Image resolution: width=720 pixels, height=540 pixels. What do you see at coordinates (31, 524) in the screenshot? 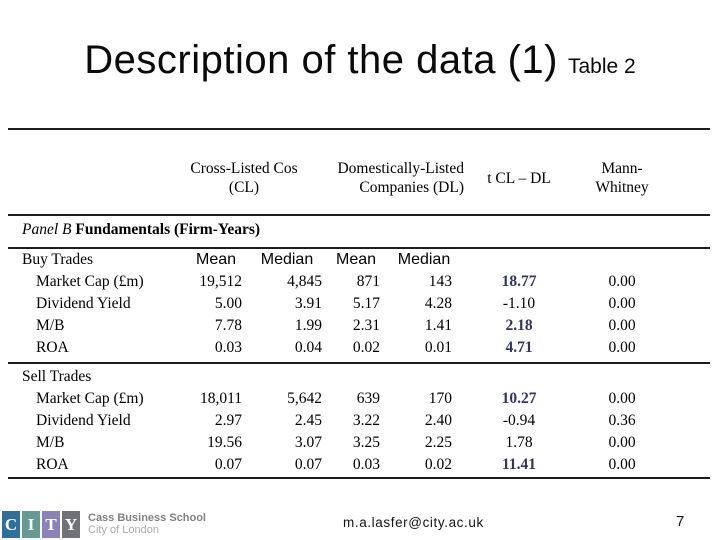
I see `logo-letter-i: I` at bounding box center [31, 524].